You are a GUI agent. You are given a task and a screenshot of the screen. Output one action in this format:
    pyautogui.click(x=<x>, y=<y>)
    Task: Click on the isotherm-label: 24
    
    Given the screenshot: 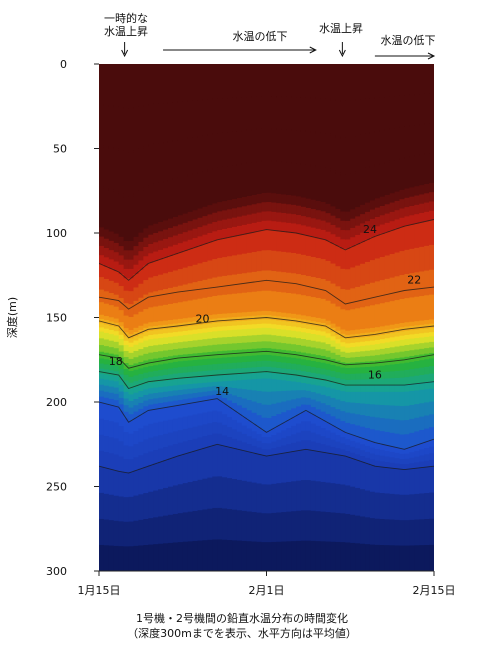 What is the action you would take?
    pyautogui.click(x=370, y=229)
    